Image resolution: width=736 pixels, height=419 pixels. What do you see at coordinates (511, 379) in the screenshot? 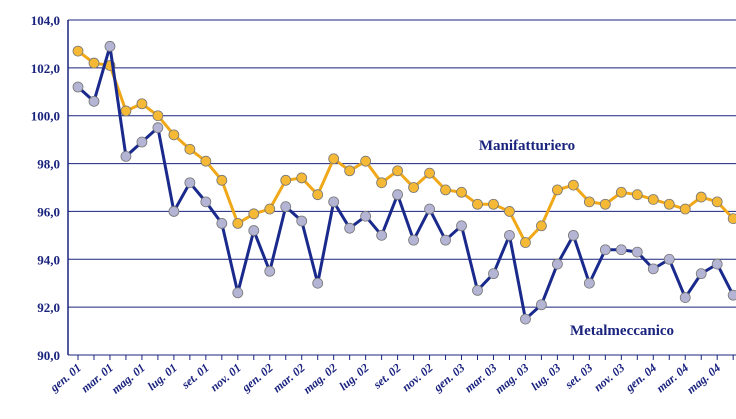
I see `x-tick-label: mag. 03` at bounding box center [511, 379].